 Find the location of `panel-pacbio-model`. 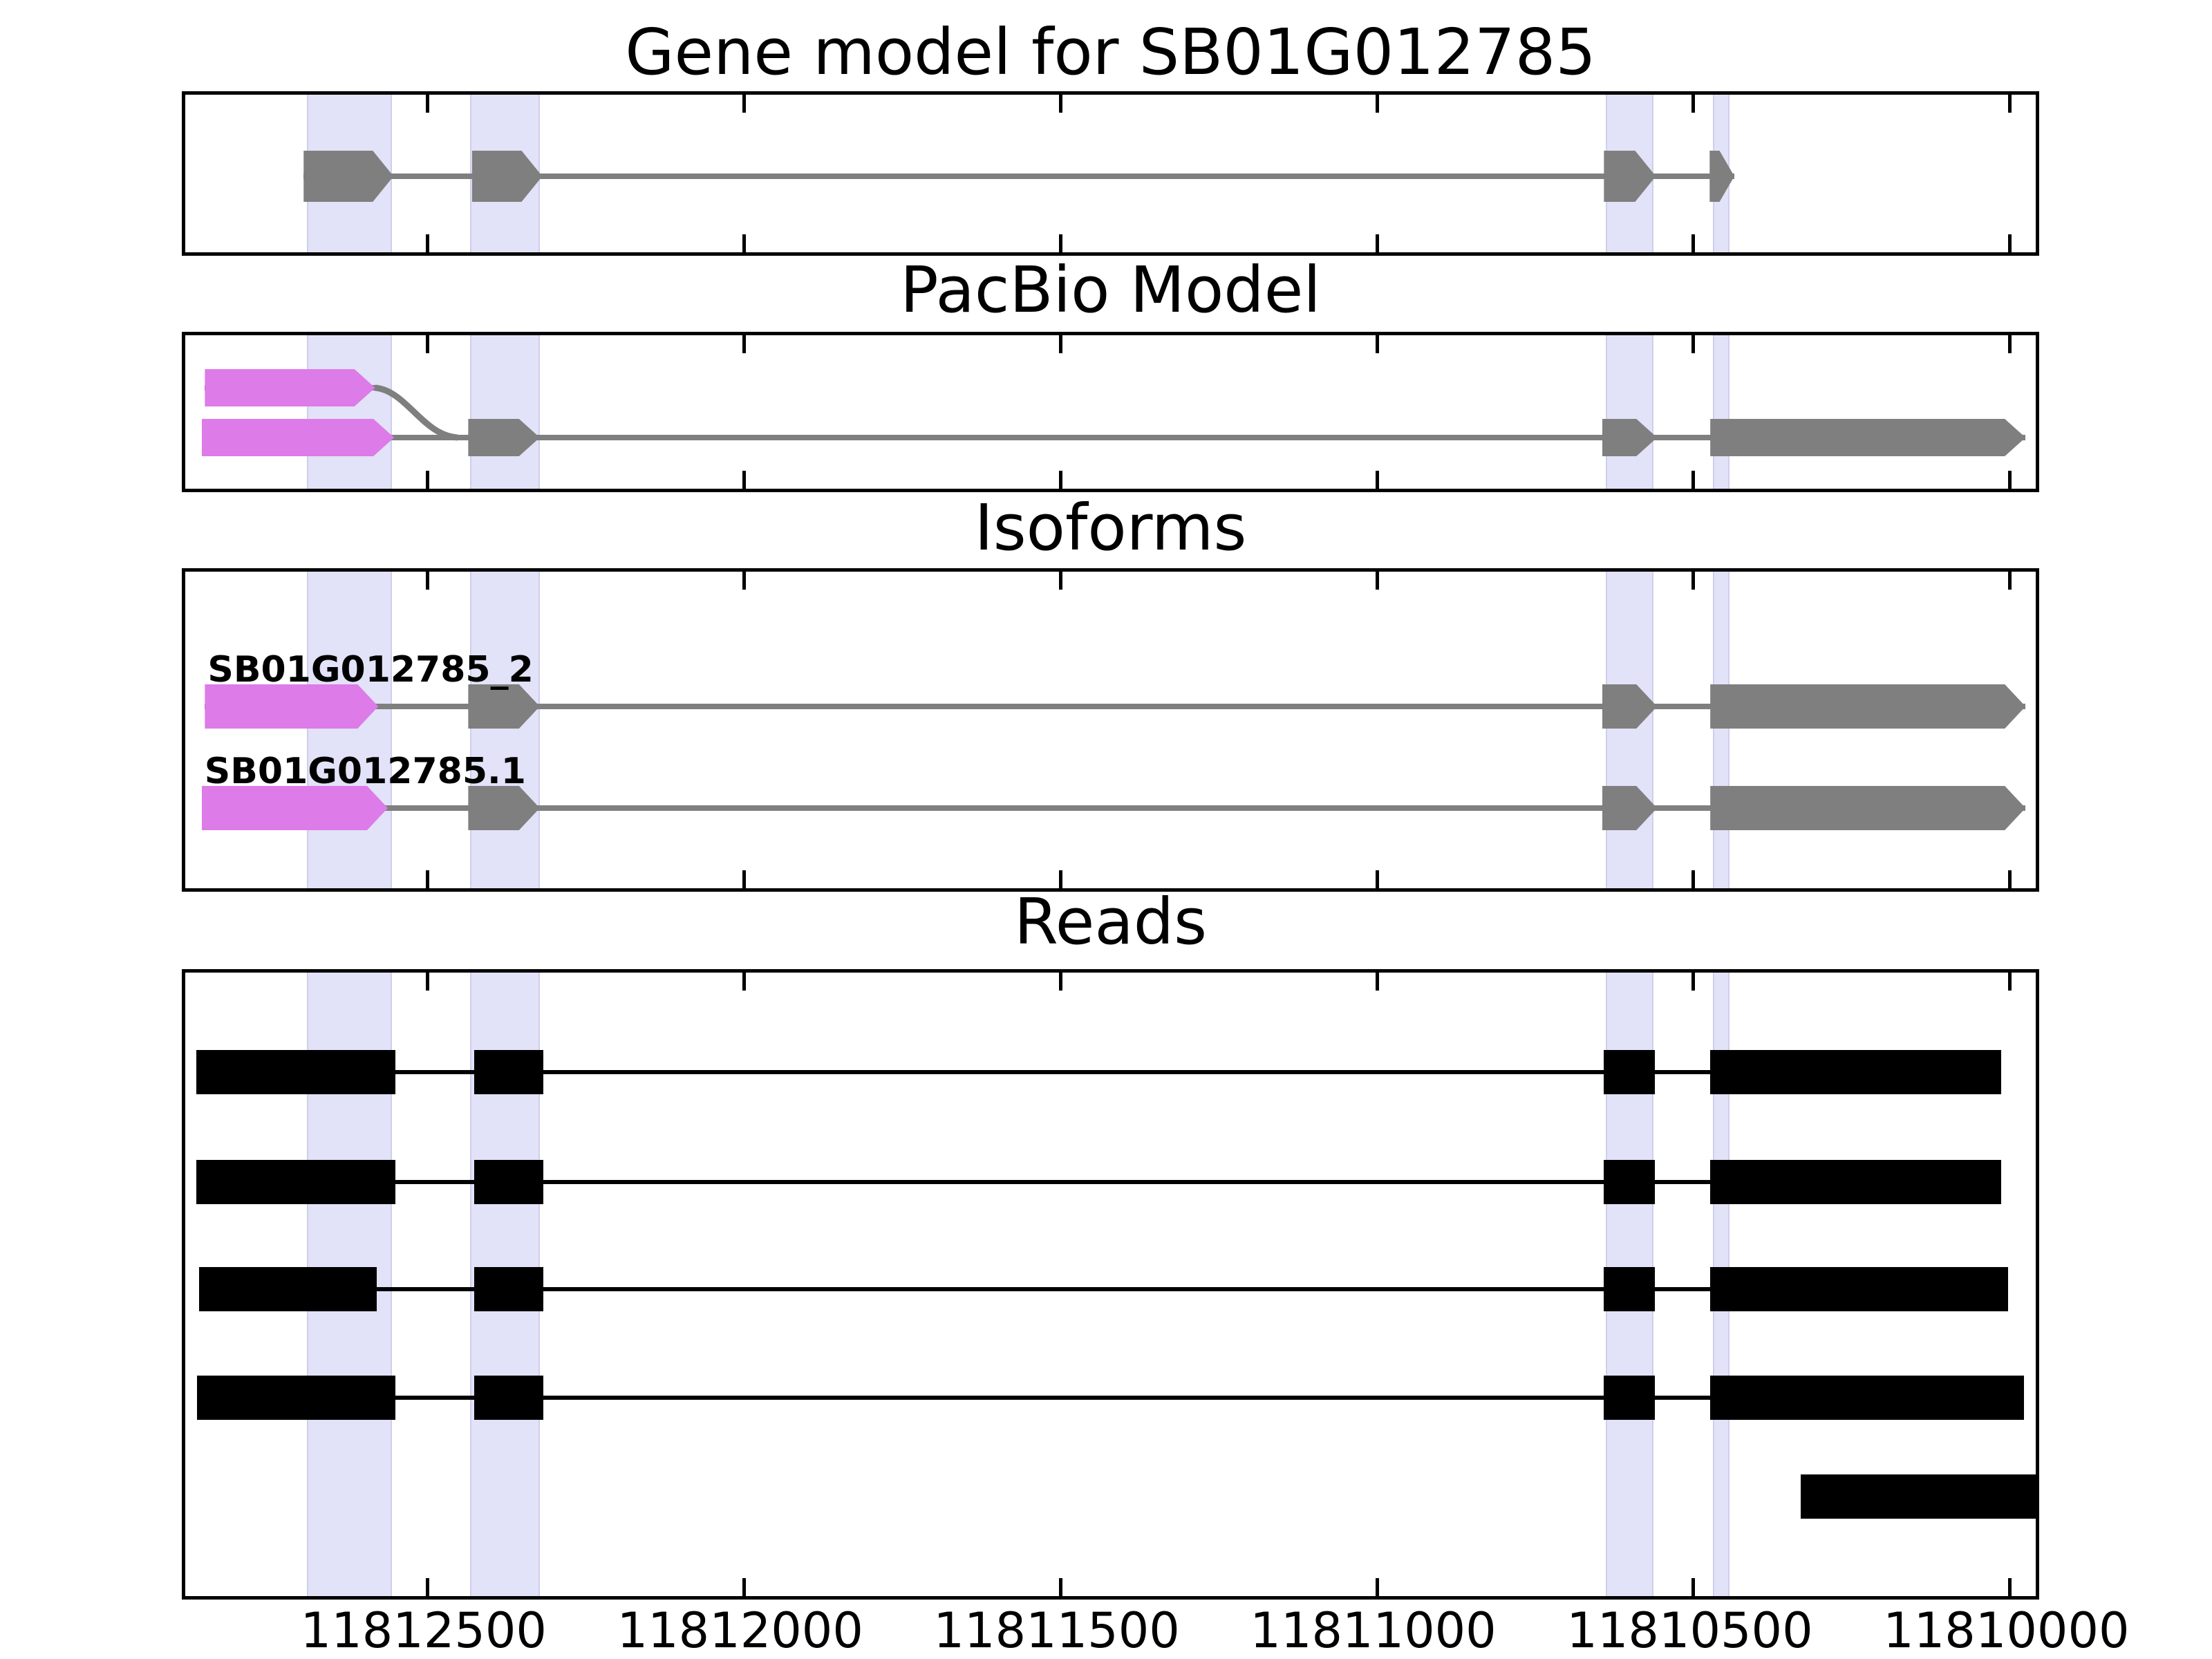

panel-pacbio-model is located at coordinates (1110, 412).